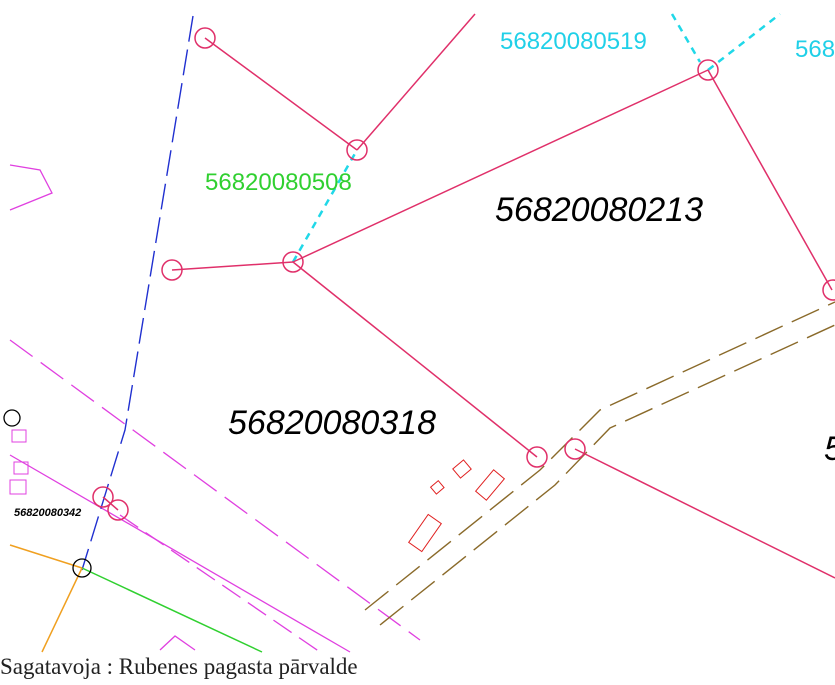 This screenshot has height=685, width=835. What do you see at coordinates (332, 423) in the screenshot?
I see `map-label: 56820080318` at bounding box center [332, 423].